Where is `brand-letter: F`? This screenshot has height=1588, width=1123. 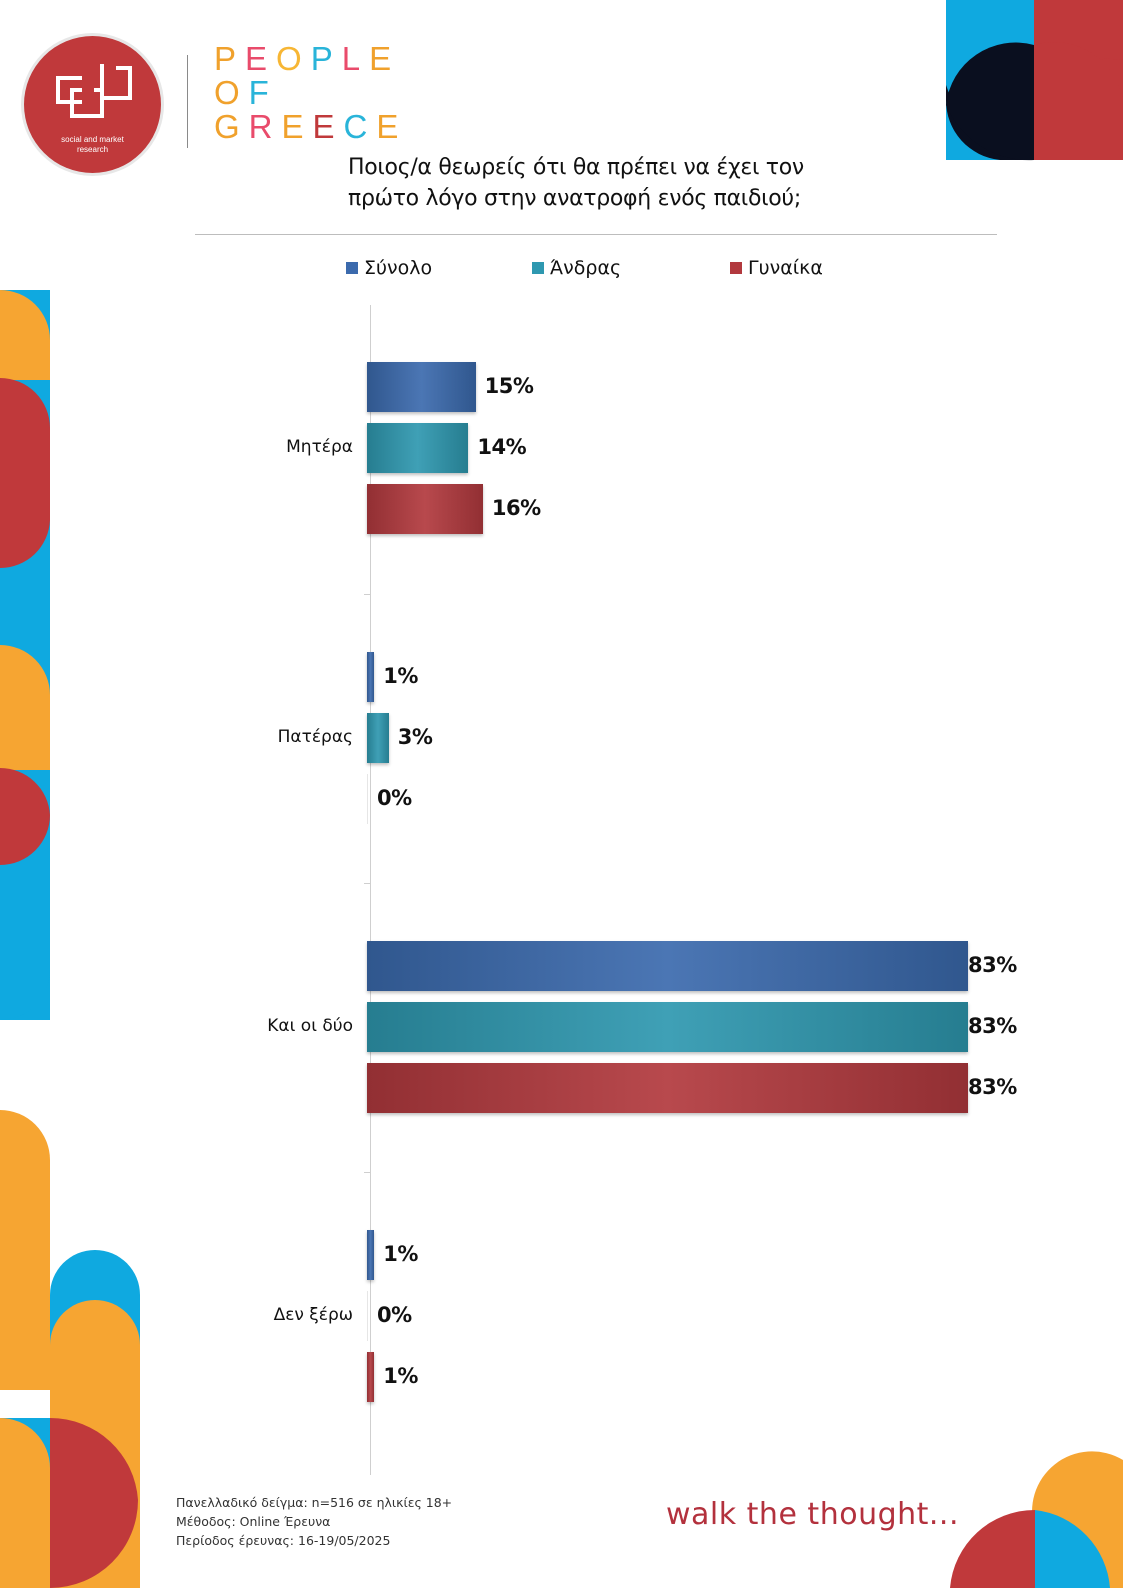
brand-letter: F is located at coordinates (263, 92).